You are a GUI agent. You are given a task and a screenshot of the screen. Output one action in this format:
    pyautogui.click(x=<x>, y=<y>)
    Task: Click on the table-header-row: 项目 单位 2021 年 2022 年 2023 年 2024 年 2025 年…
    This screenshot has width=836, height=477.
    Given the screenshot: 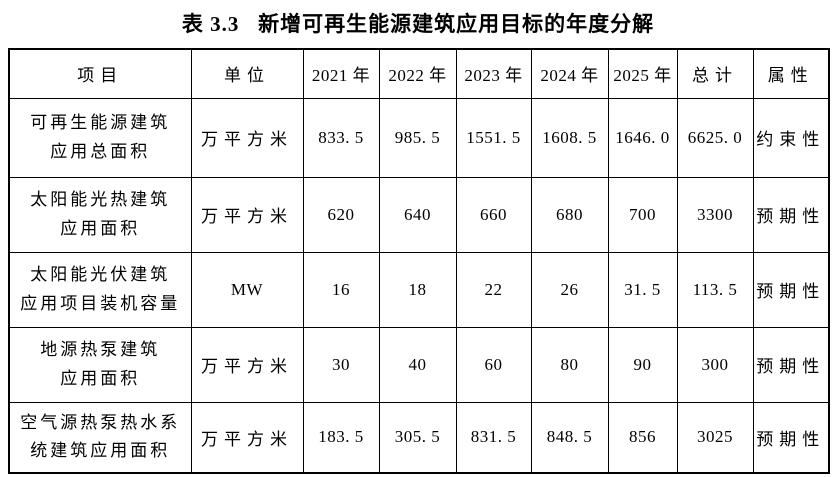 What is the action you would take?
    pyautogui.click(x=419, y=73)
    